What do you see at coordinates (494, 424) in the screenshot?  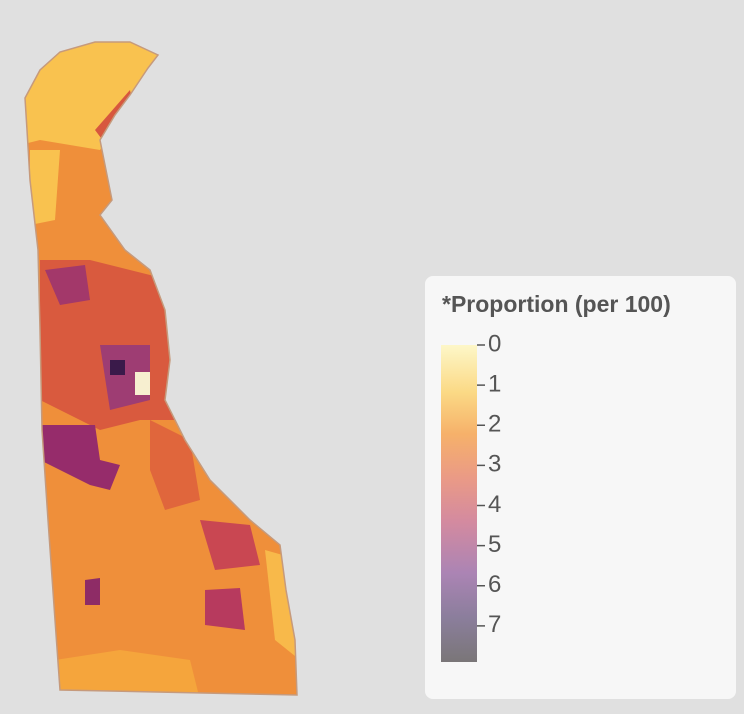 I see `tick-label: 2` at bounding box center [494, 424].